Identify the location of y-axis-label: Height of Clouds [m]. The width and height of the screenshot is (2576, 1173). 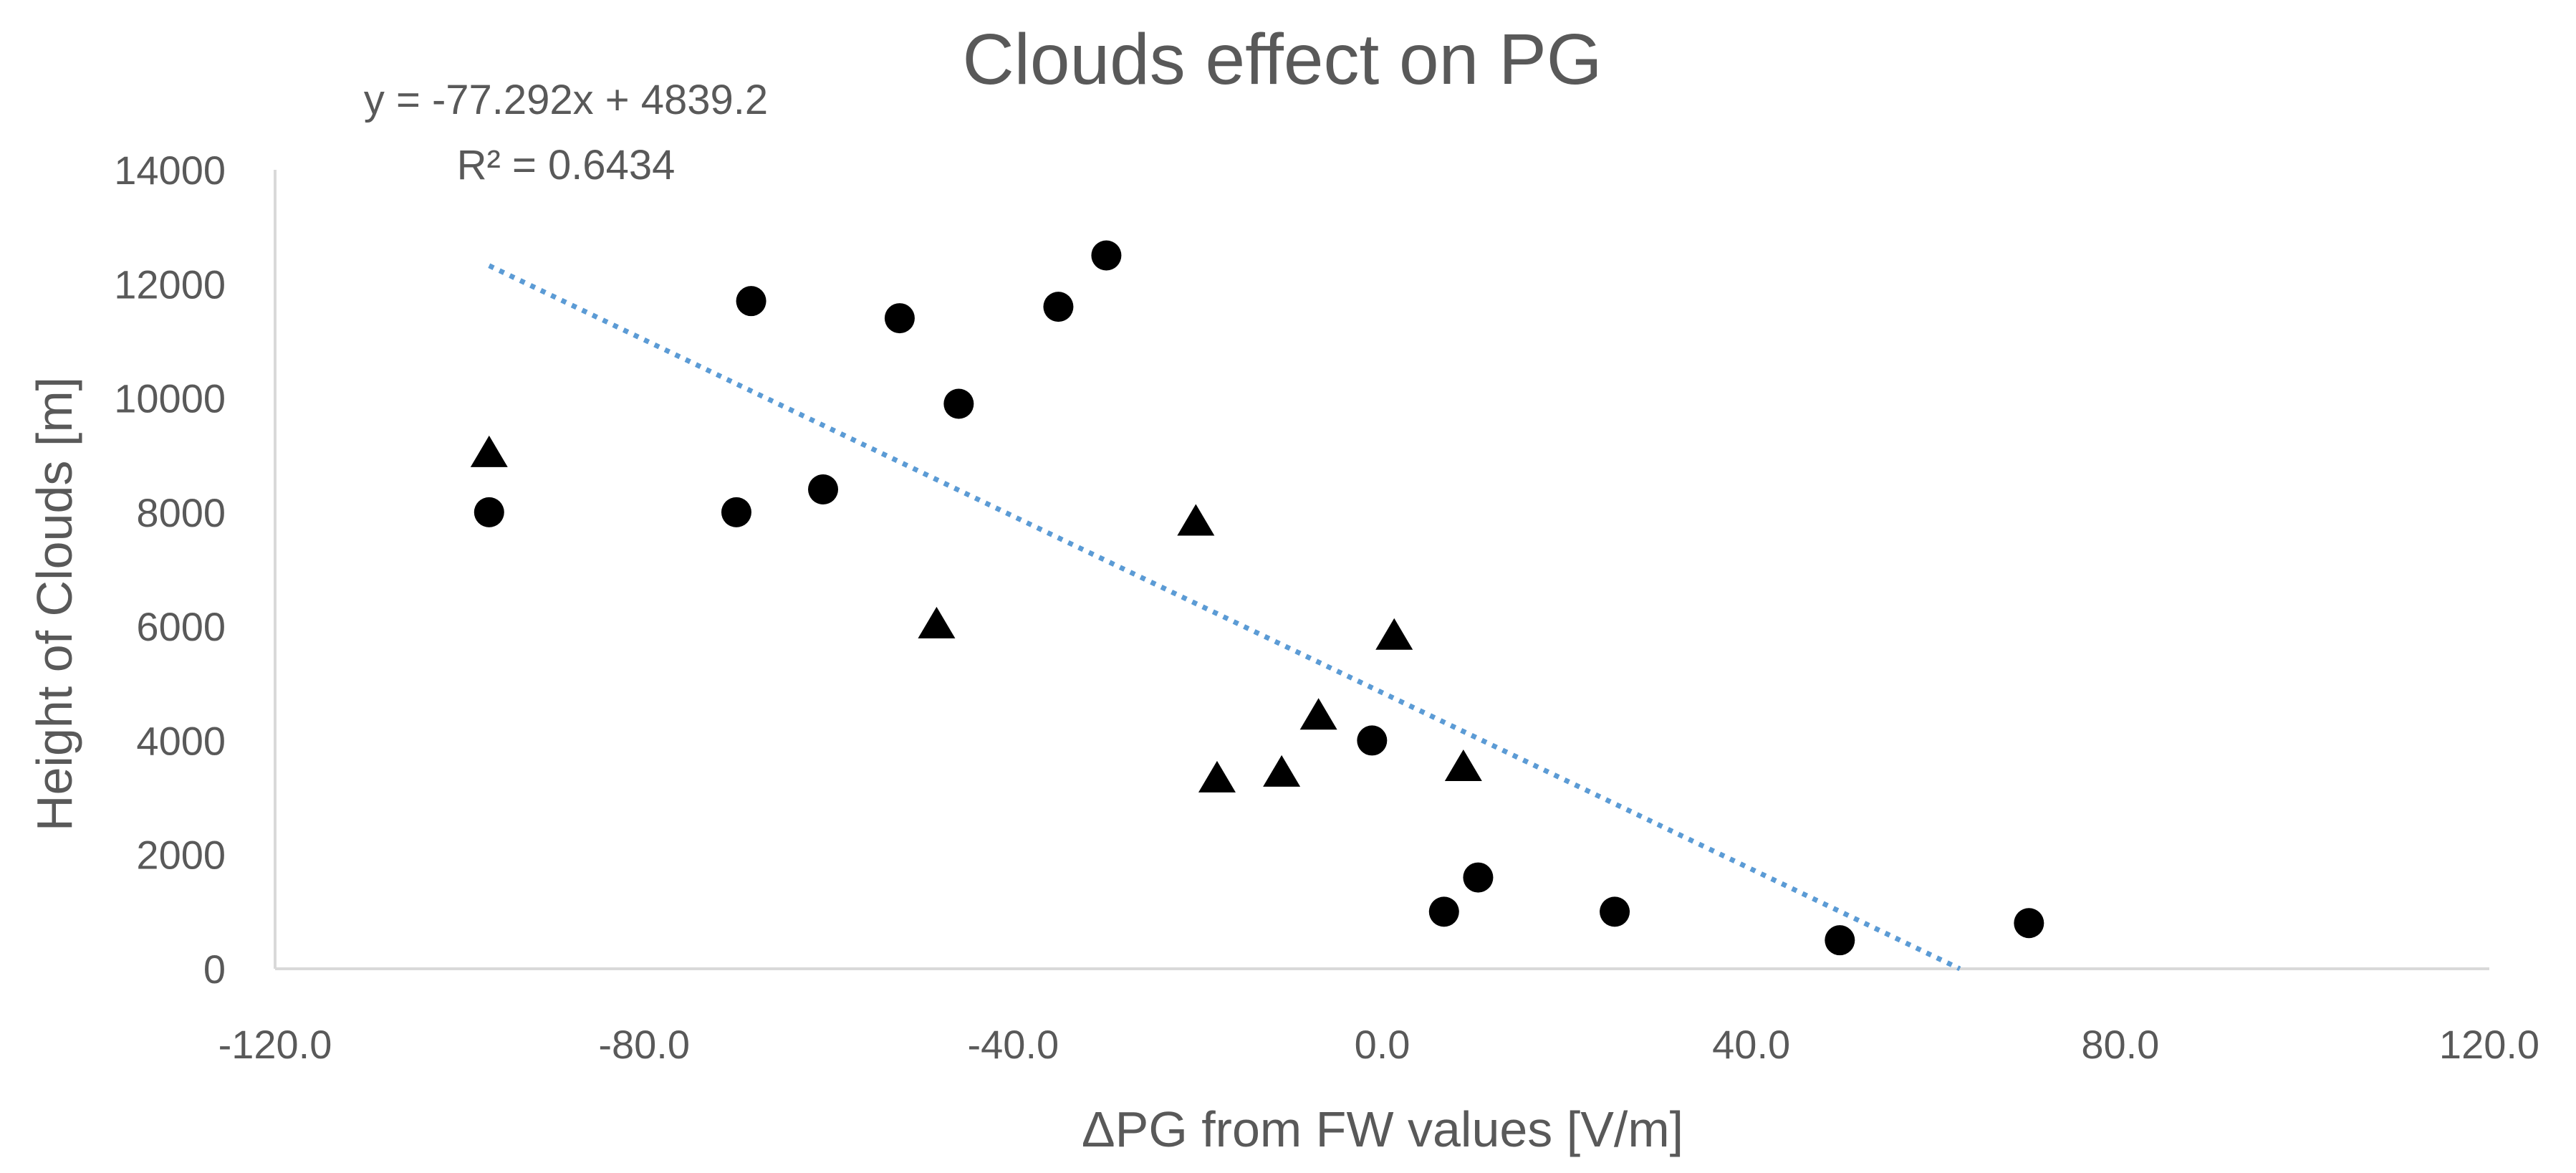
(55, 604).